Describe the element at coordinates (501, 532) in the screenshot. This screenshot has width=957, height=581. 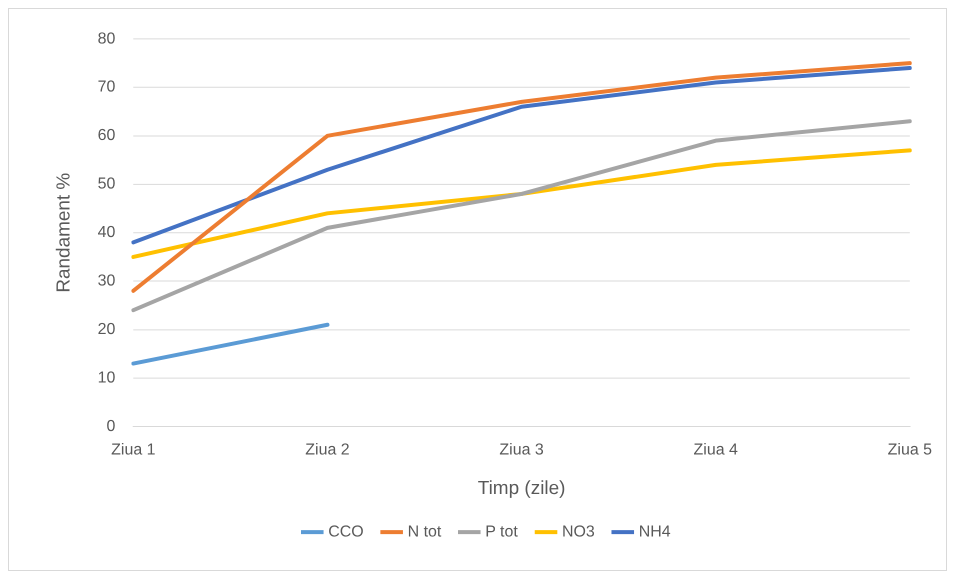
I see `legend-label: P tot` at that location.